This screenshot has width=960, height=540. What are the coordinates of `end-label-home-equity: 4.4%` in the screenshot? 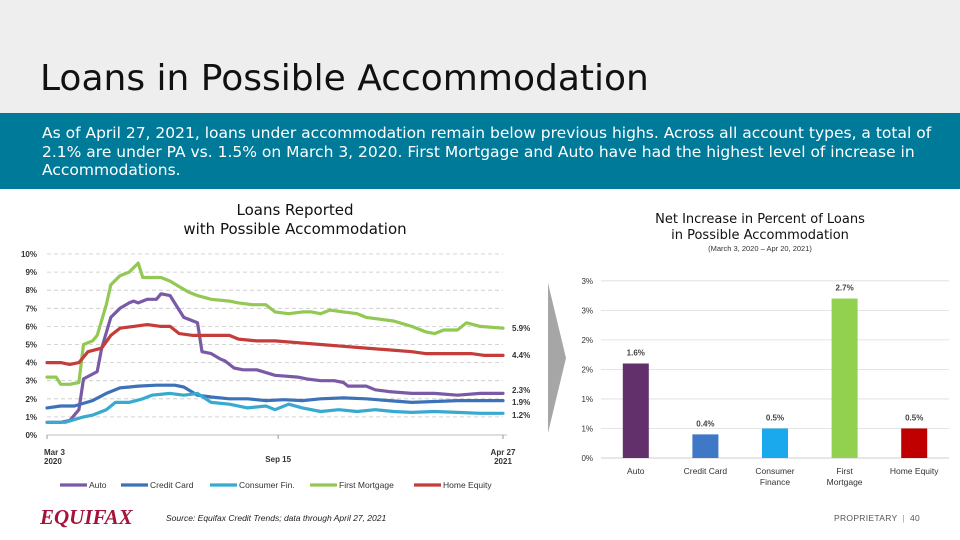 It's located at (521, 355).